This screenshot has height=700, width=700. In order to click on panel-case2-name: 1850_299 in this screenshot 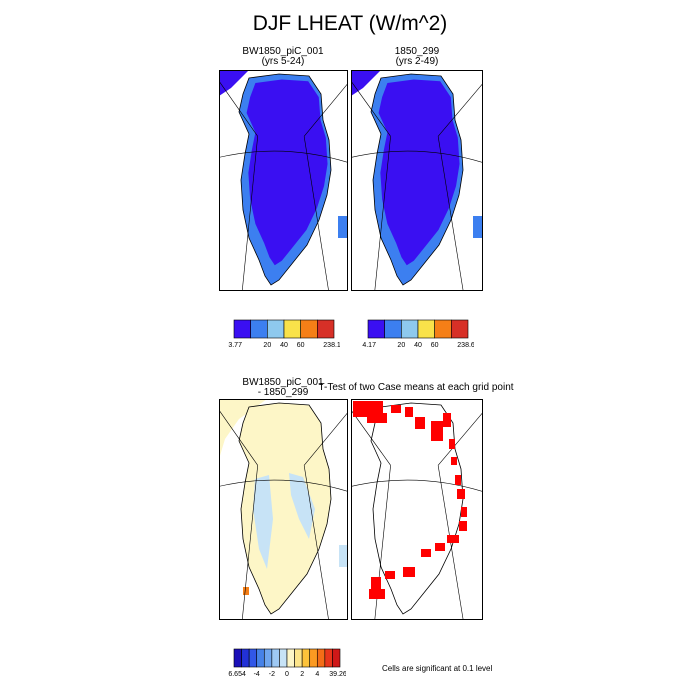, I will do `click(417, 51)`.